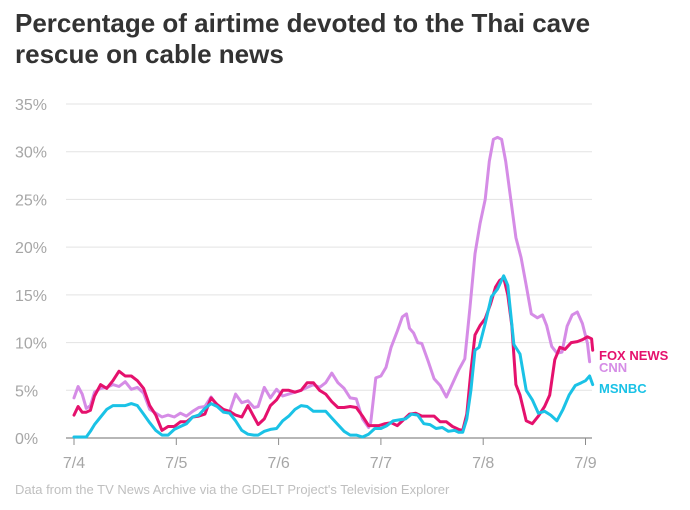 This screenshot has width=690, height=510. I want to click on x-tick-label: 7/6, so click(278, 463).